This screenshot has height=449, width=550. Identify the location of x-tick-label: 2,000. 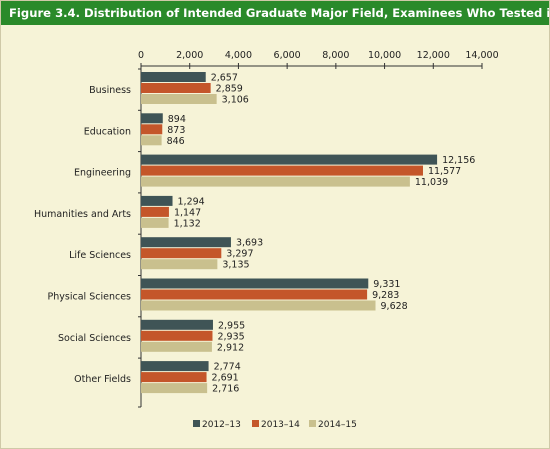
(189, 55).